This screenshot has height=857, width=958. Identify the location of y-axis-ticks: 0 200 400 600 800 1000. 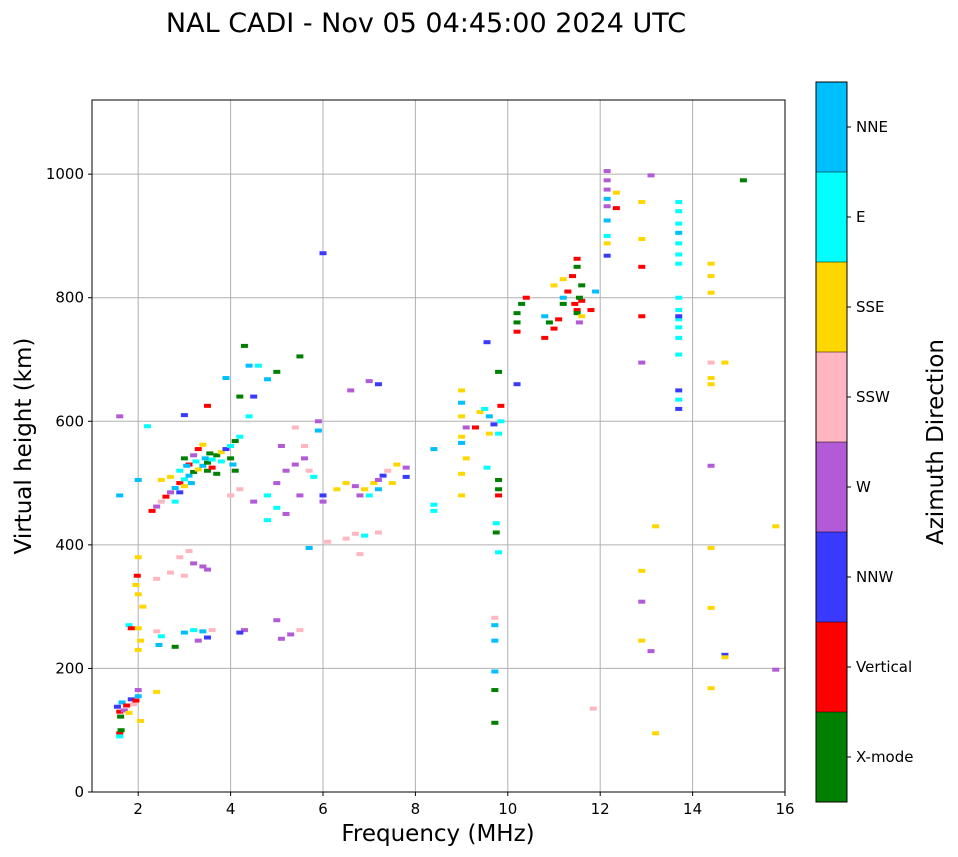
(69, 483).